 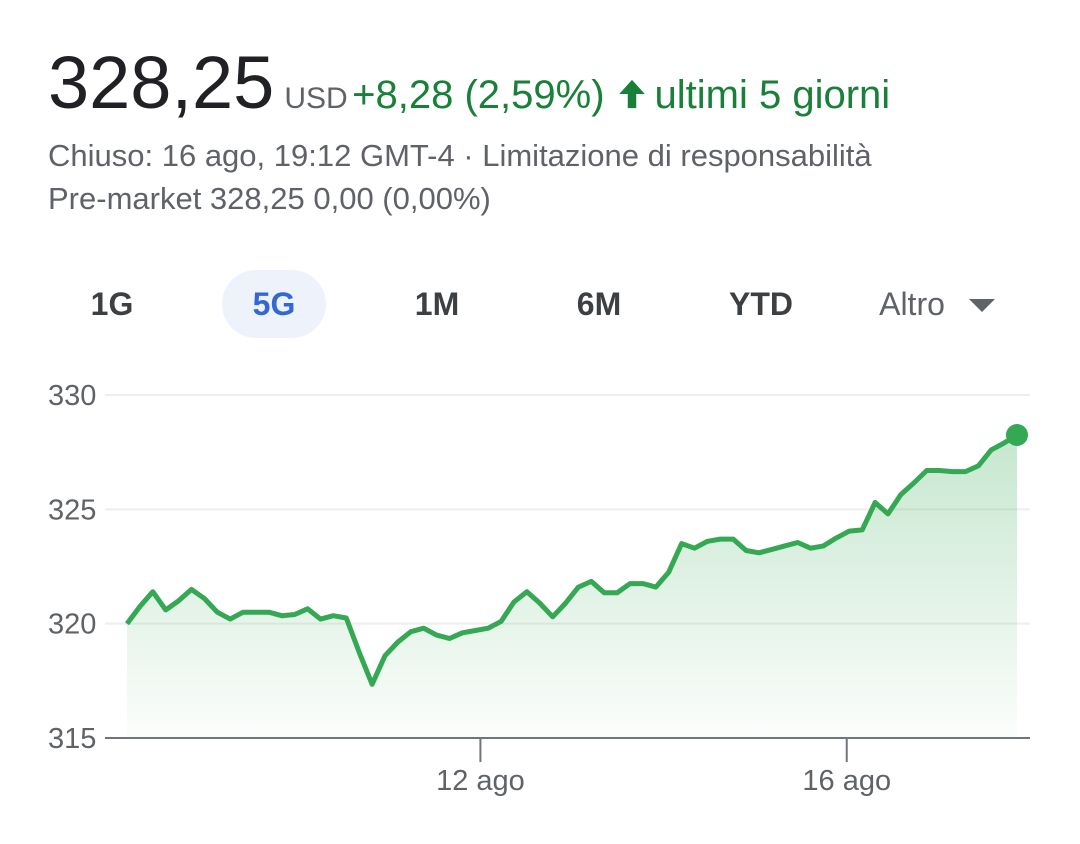 I want to click on tab-label: 6M, so click(x=599, y=304).